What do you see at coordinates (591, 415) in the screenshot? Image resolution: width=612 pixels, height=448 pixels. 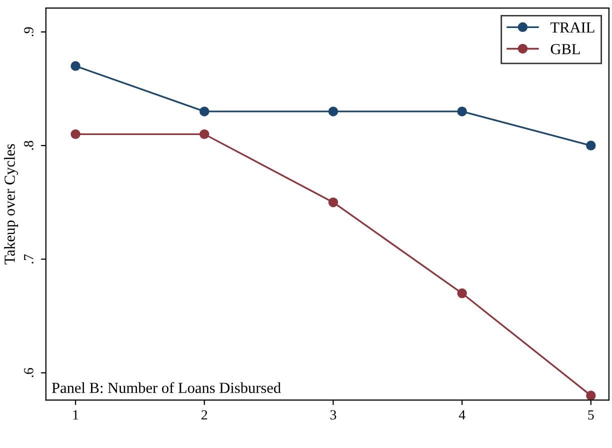 I see `x-tick-label: 5` at bounding box center [591, 415].